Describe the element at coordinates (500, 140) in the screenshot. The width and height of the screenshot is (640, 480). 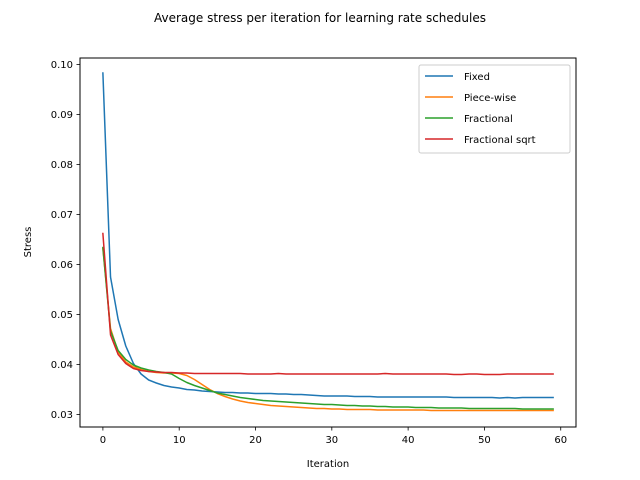
I see `legend-label-fractional-sqrt: Fractional sqrt` at that location.